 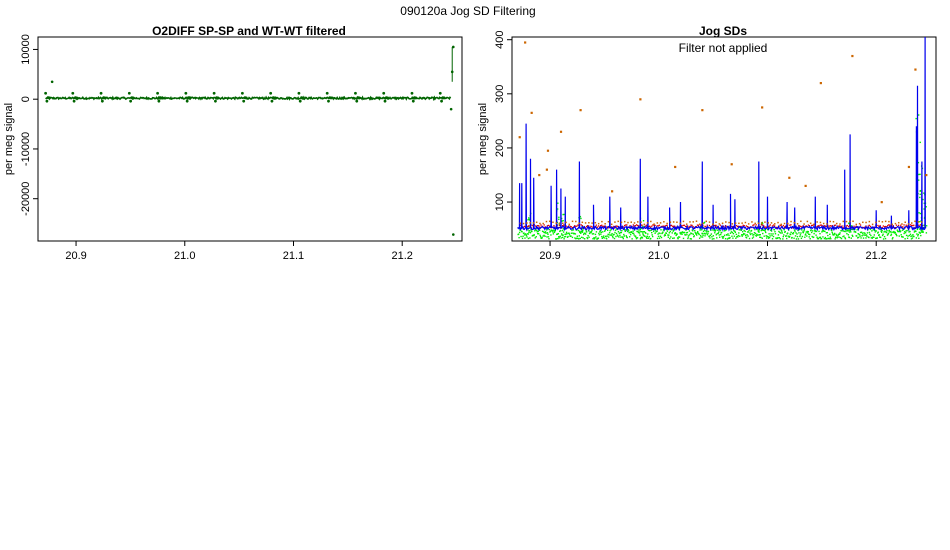 What do you see at coordinates (875, 256) in the screenshot?
I see `x-tick-label: 21.2` at bounding box center [875, 256].